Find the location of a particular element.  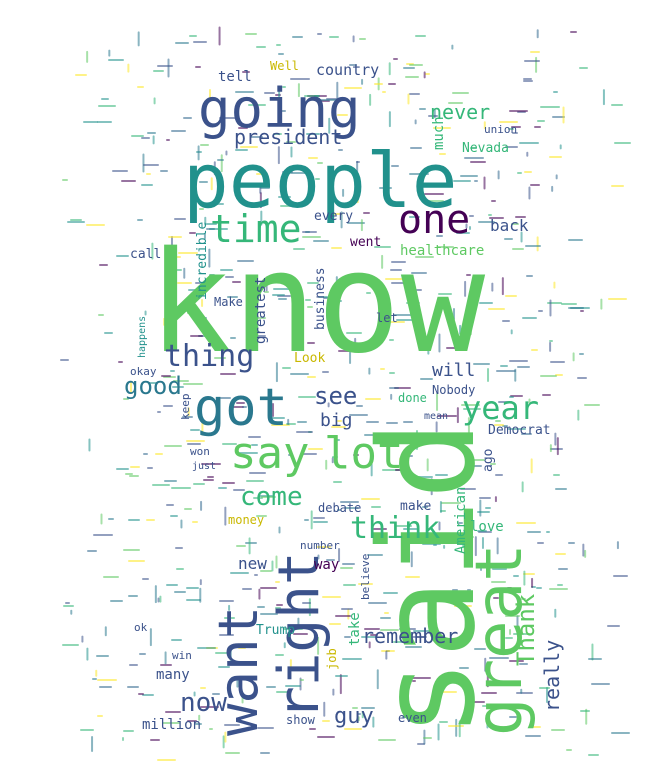

word-make-cap: Make is located at coordinates (228, 302).